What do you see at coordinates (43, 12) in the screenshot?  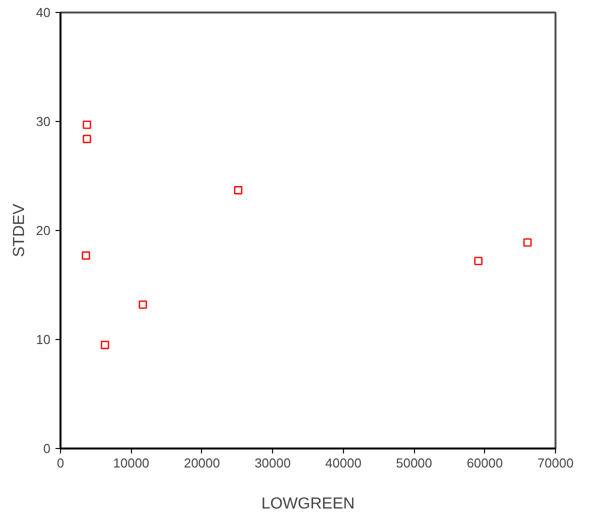 I see `y-tick-label: 40` at bounding box center [43, 12].